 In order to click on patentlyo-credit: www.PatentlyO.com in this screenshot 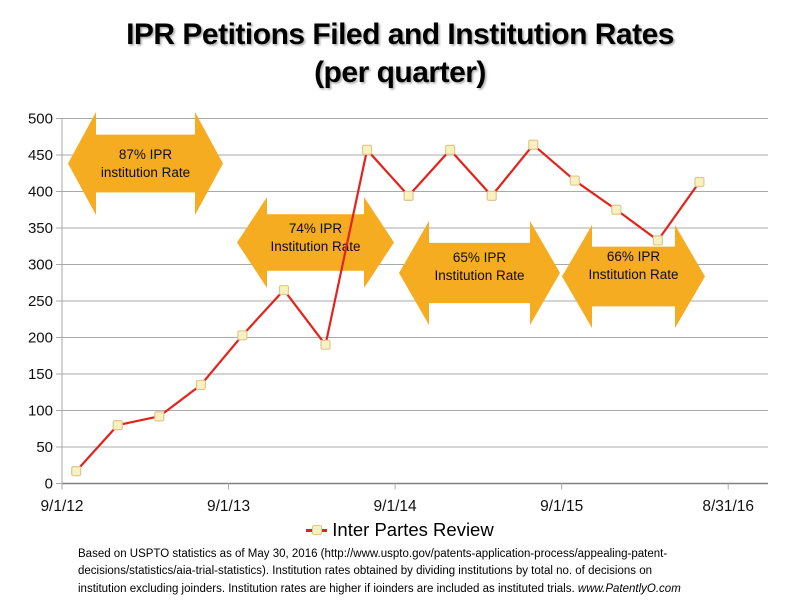, I will do `click(629, 588)`.